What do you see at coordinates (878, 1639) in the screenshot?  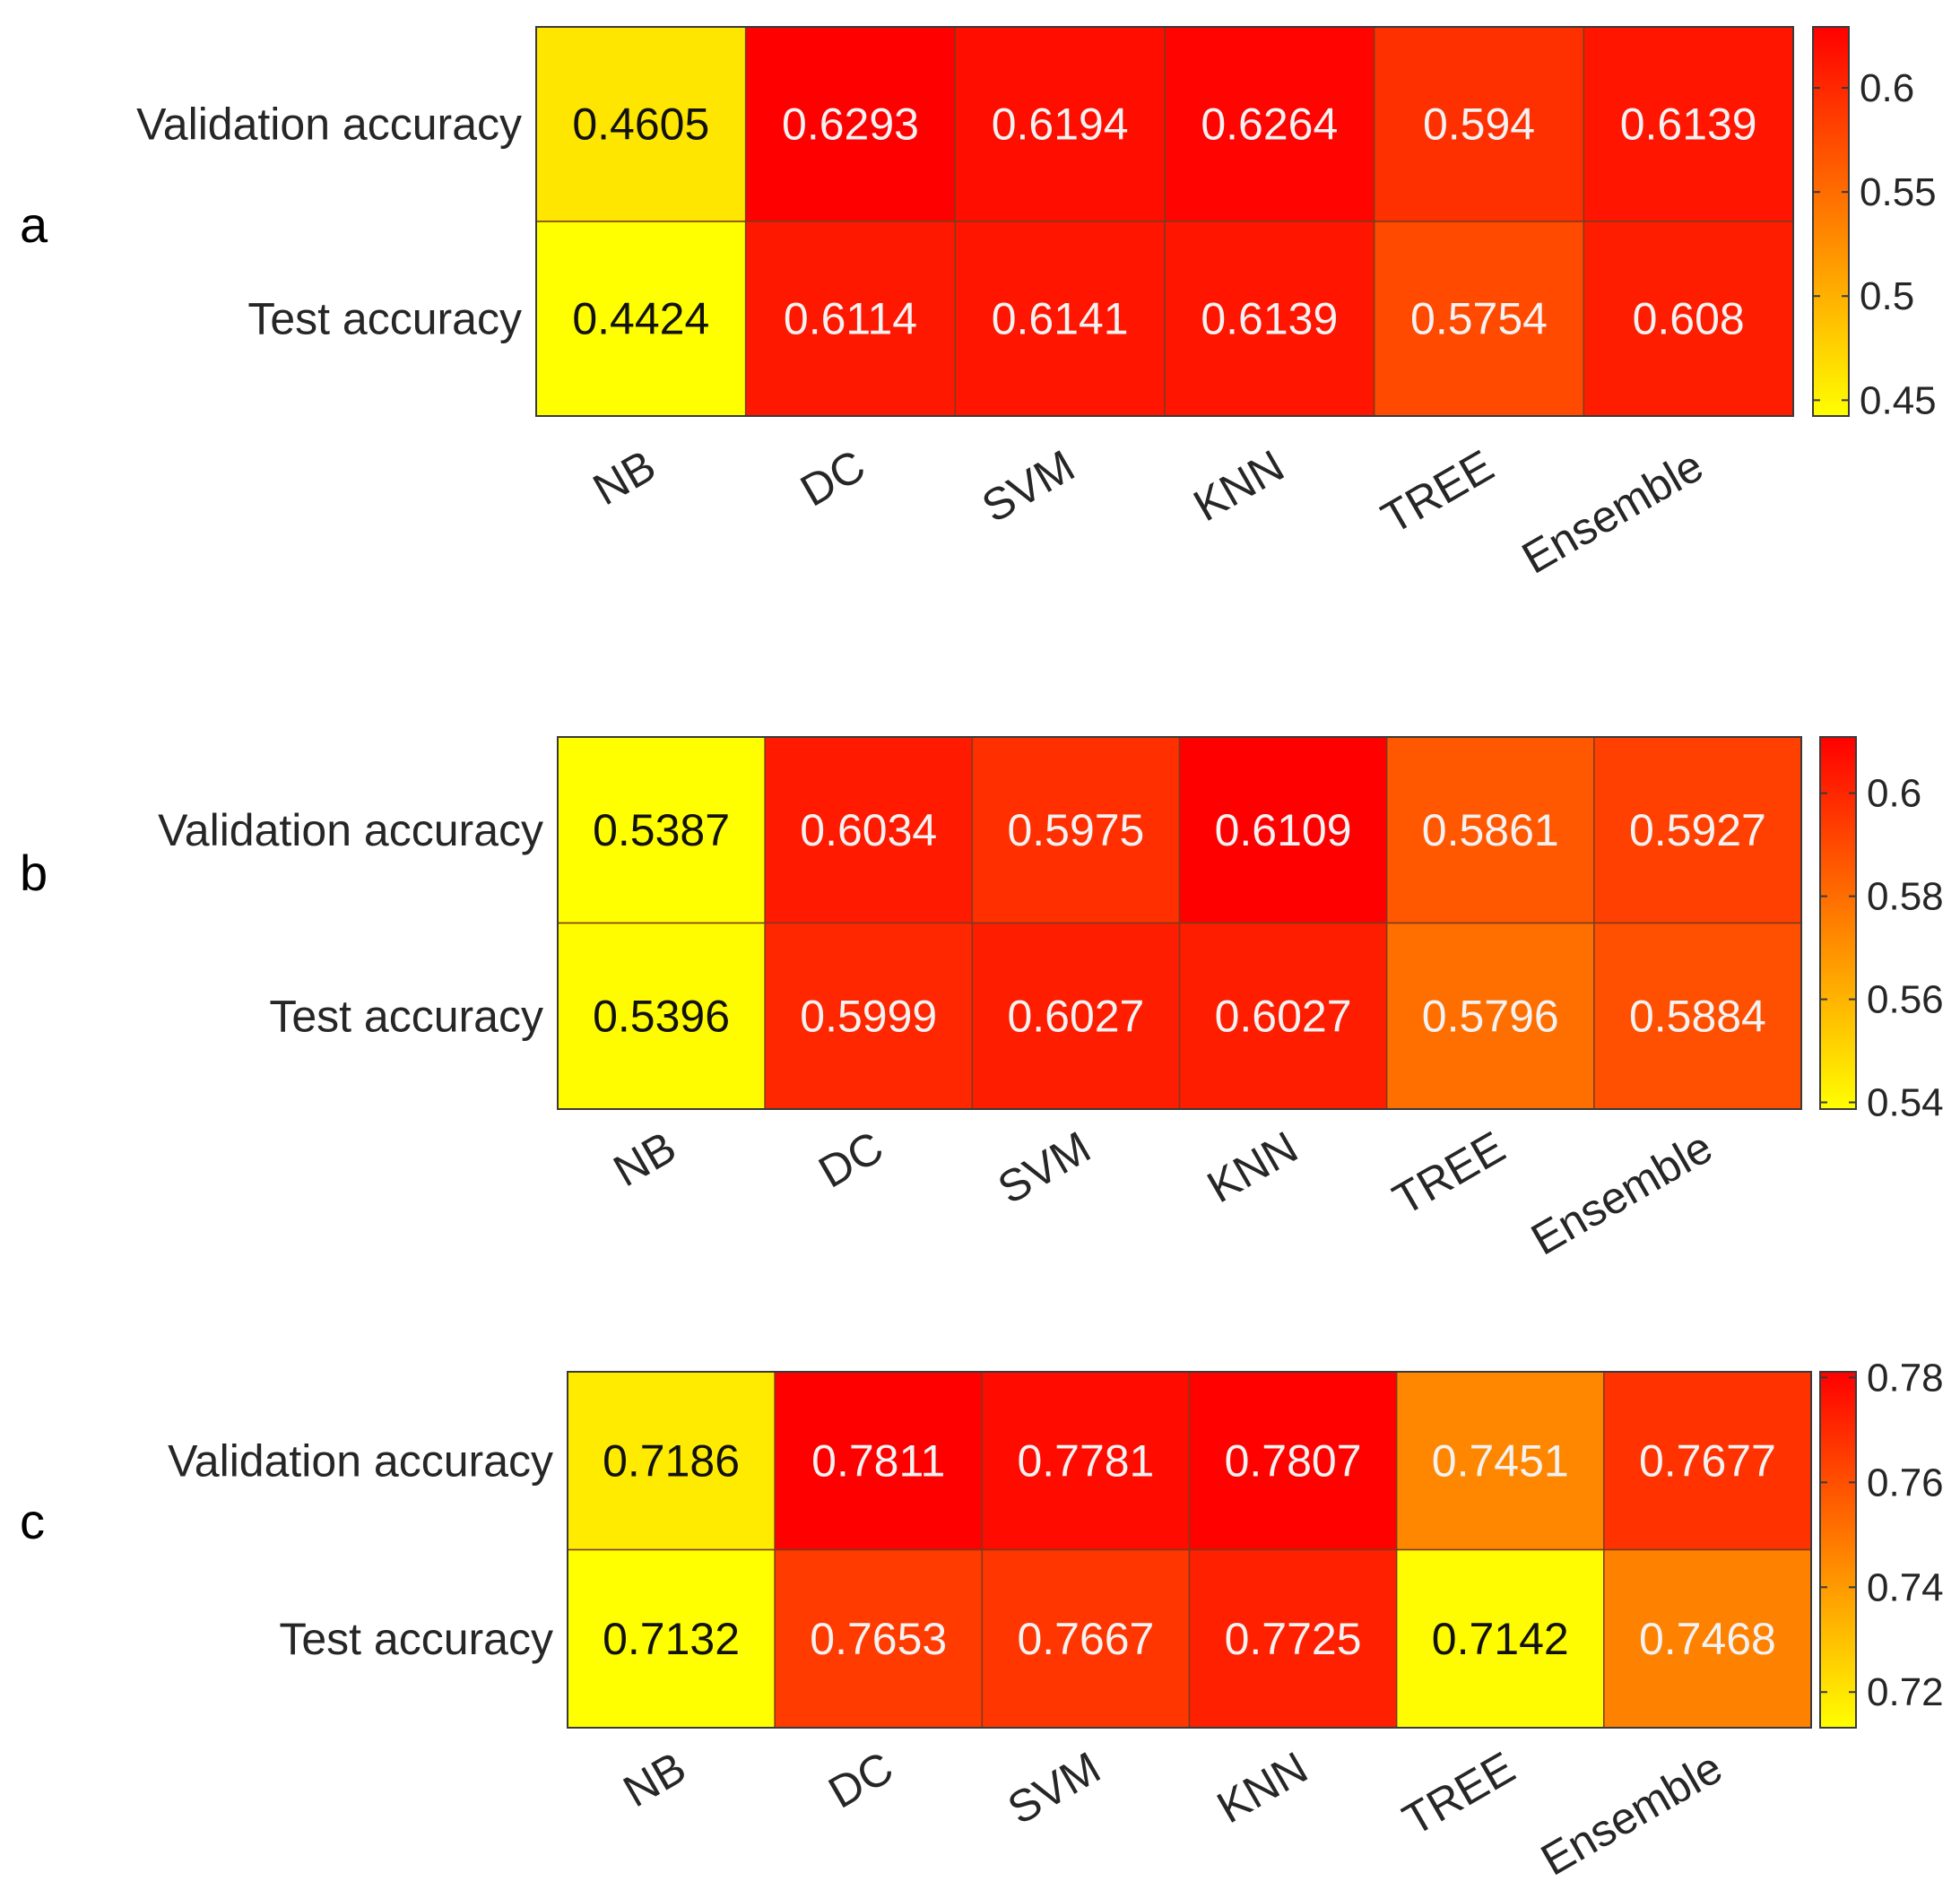 I see `cell-value-label: 0.7653` at bounding box center [878, 1639].